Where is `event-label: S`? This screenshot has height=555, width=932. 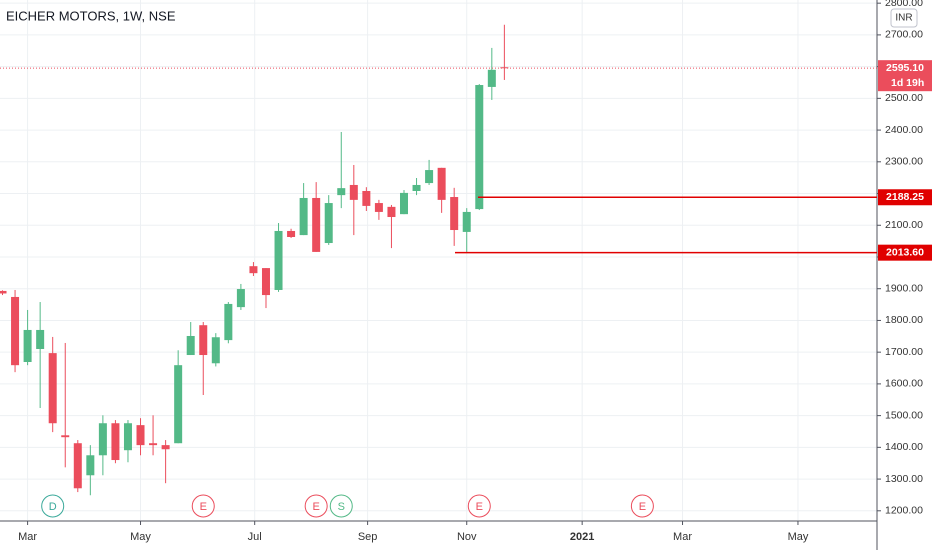 event-label: S is located at coordinates (341, 507).